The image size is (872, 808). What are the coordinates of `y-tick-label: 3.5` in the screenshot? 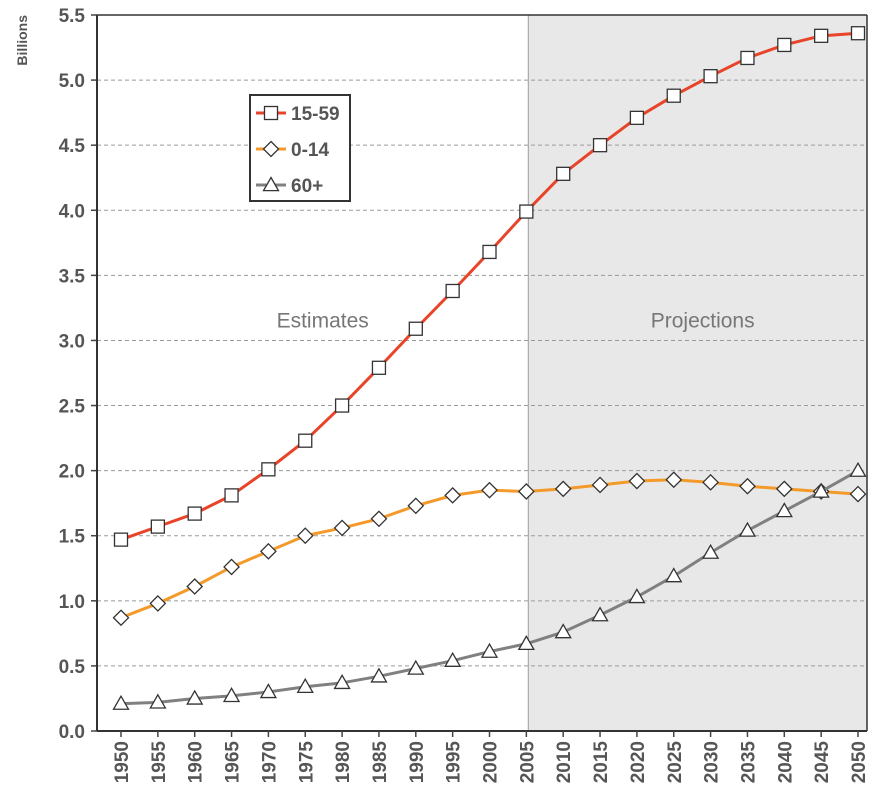 It's located at (72, 276).